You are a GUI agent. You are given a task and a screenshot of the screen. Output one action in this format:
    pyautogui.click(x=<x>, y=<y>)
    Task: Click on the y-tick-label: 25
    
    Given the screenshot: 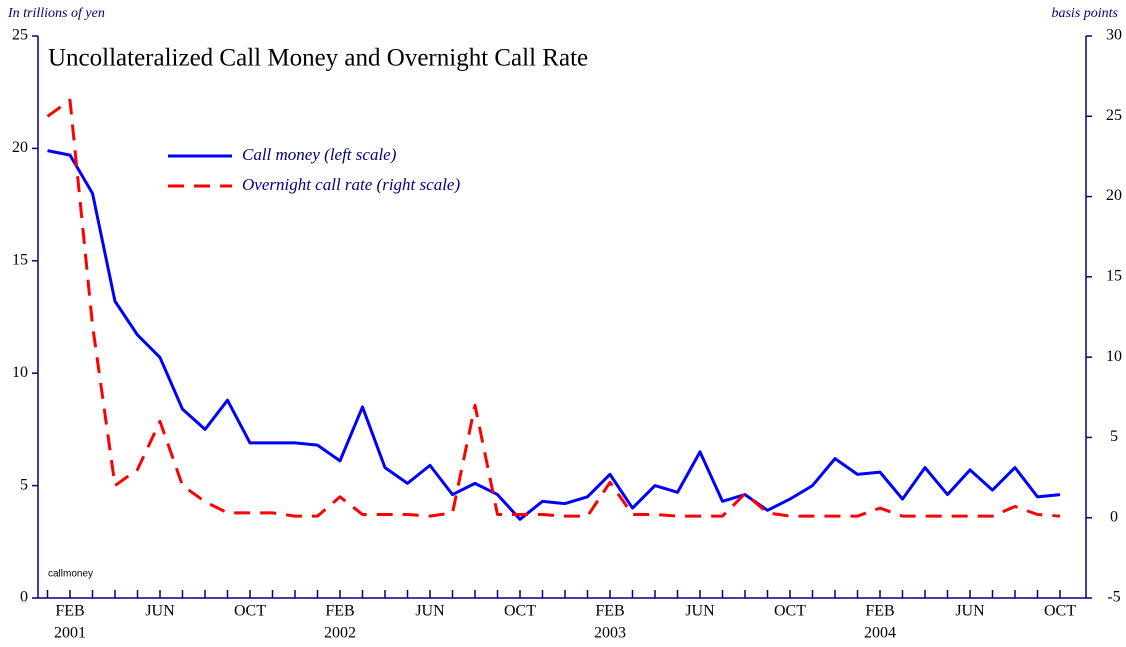 What is the action you would take?
    pyautogui.click(x=20, y=35)
    